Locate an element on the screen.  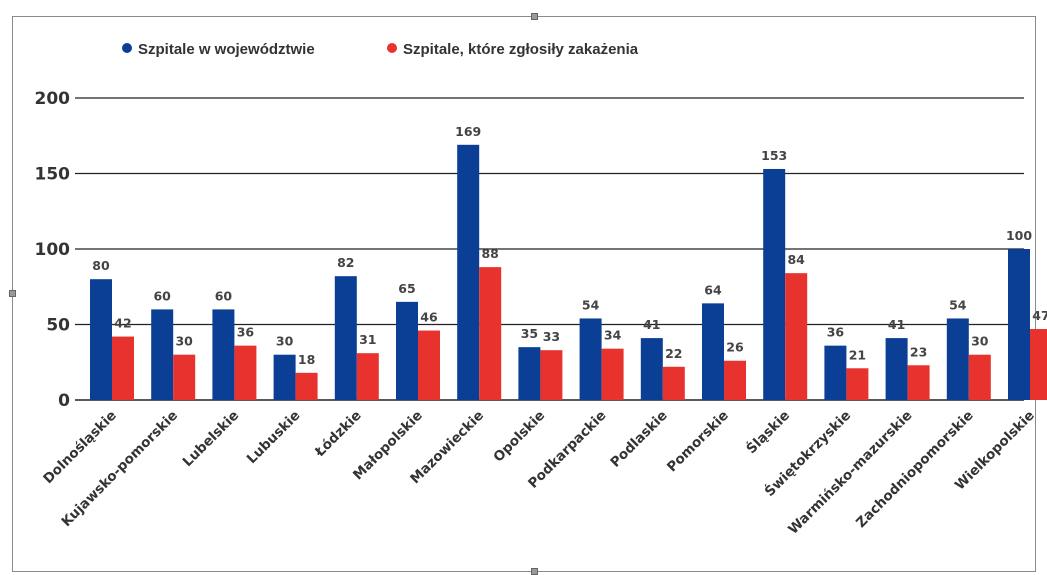
y-tick-label: 0 is located at coordinates (64, 401).